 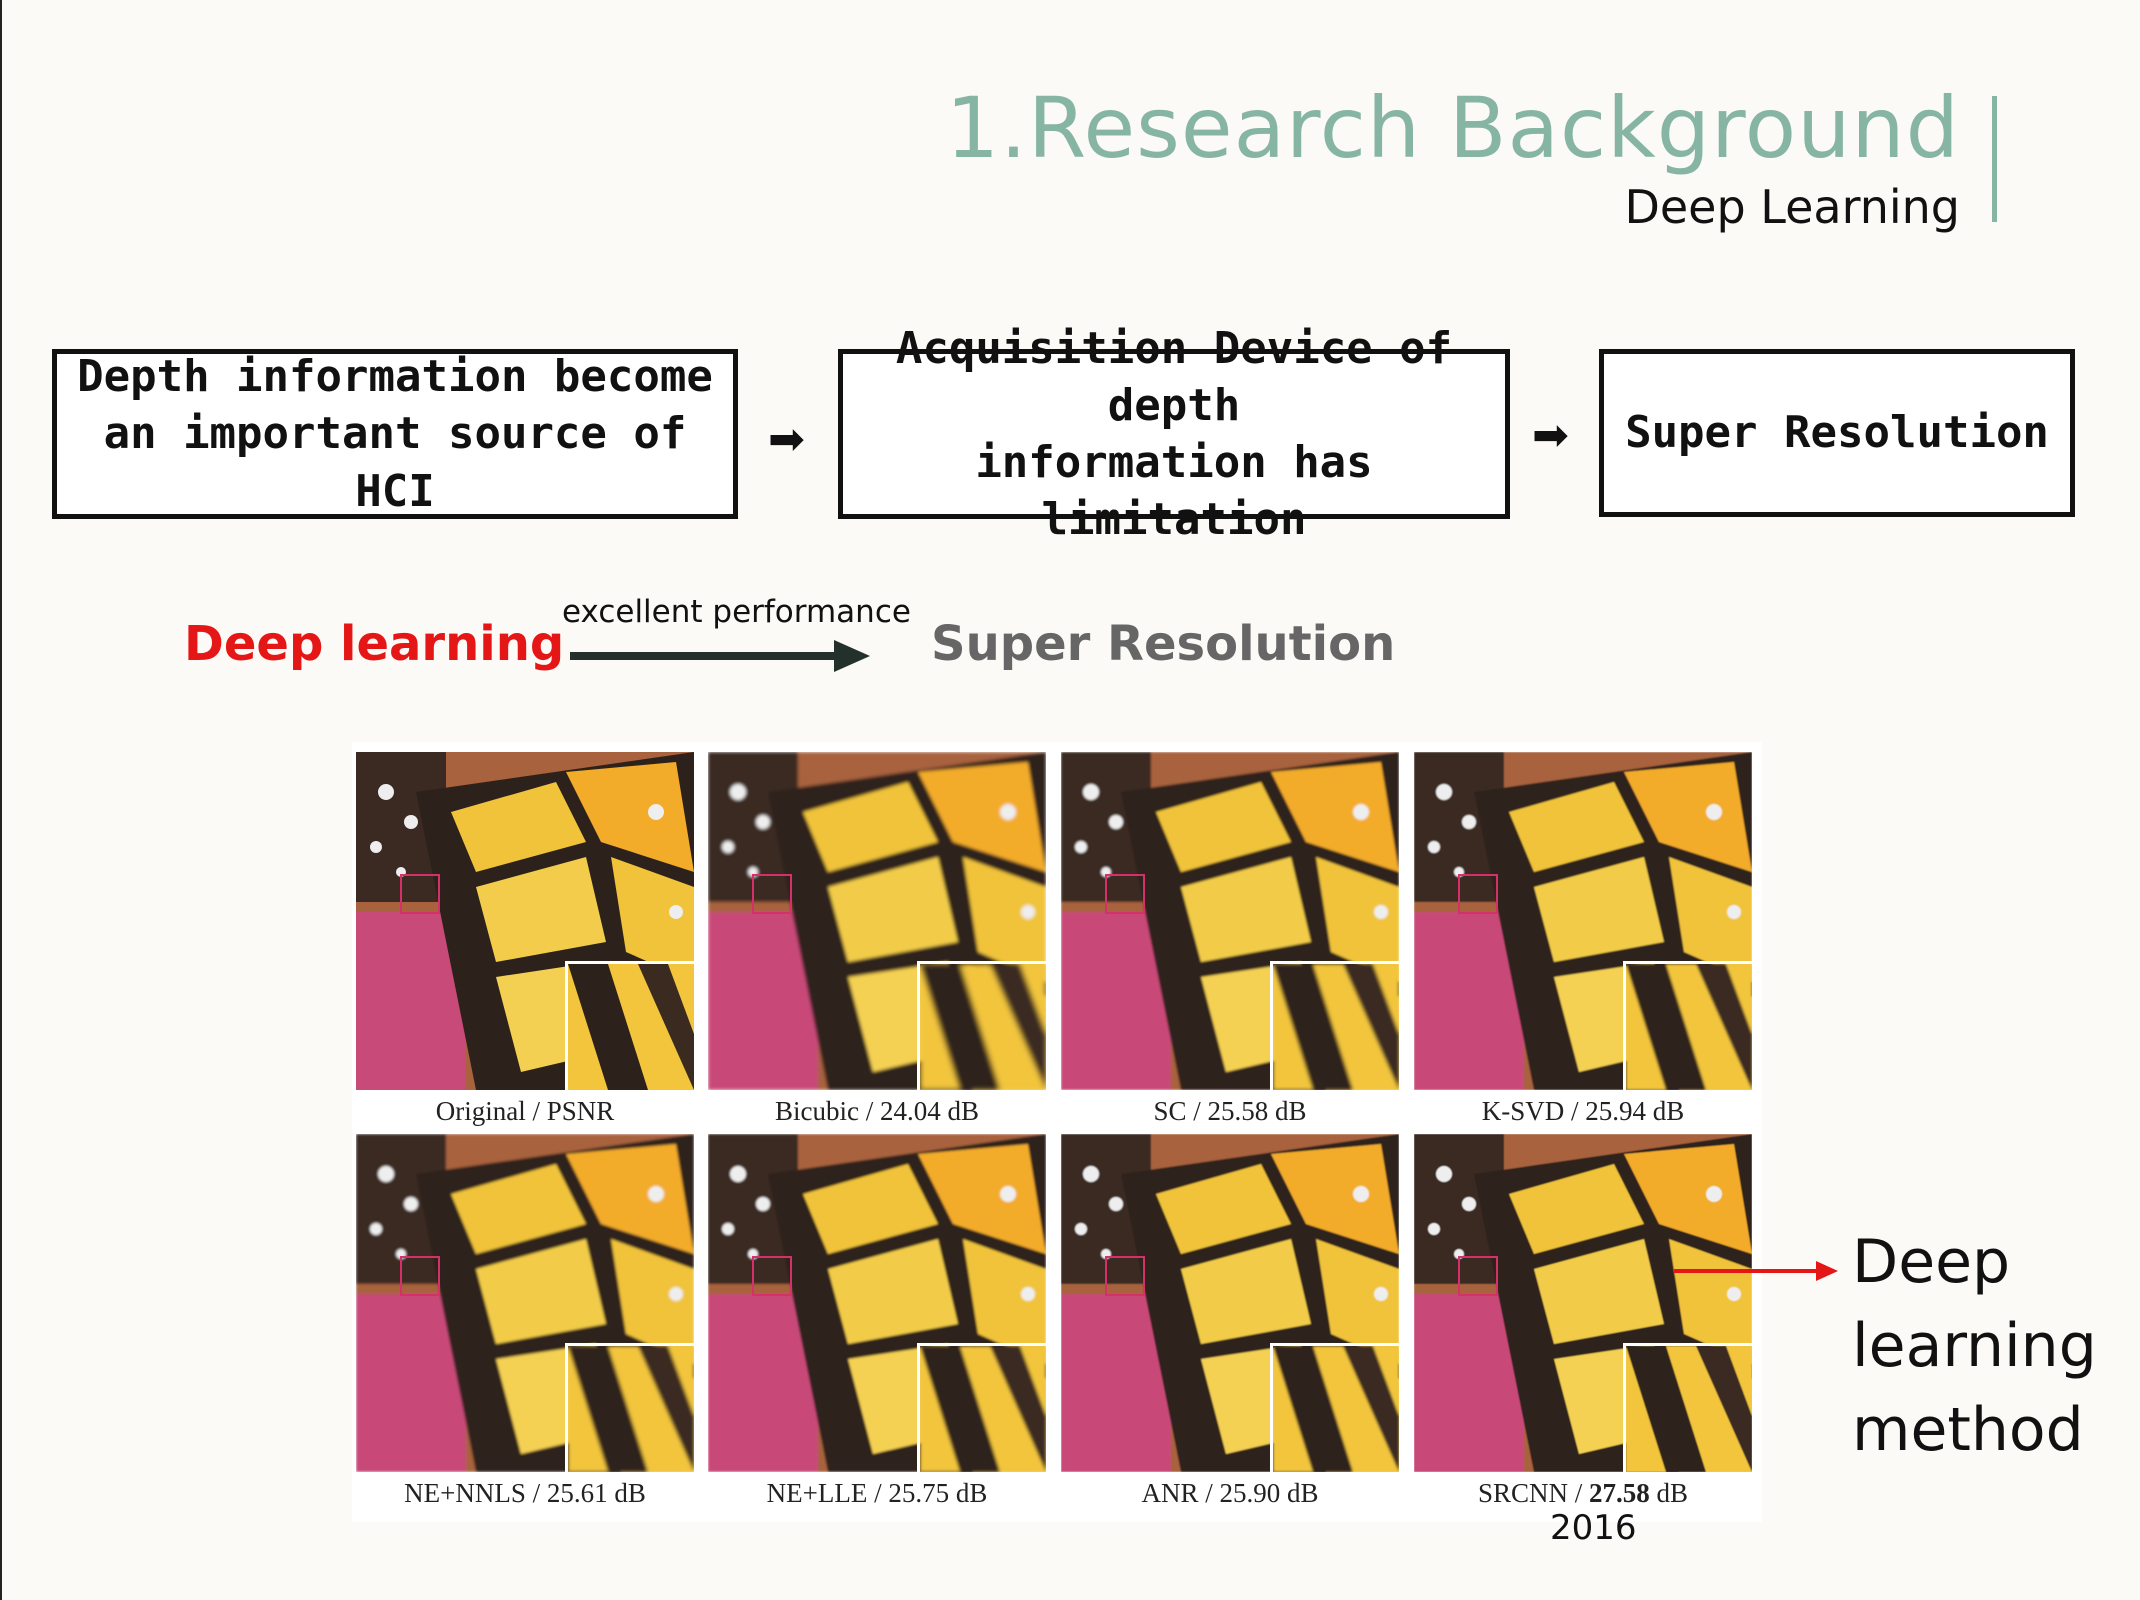 I want to click on super-resolution-label: Super Resolution, so click(x=1163, y=644).